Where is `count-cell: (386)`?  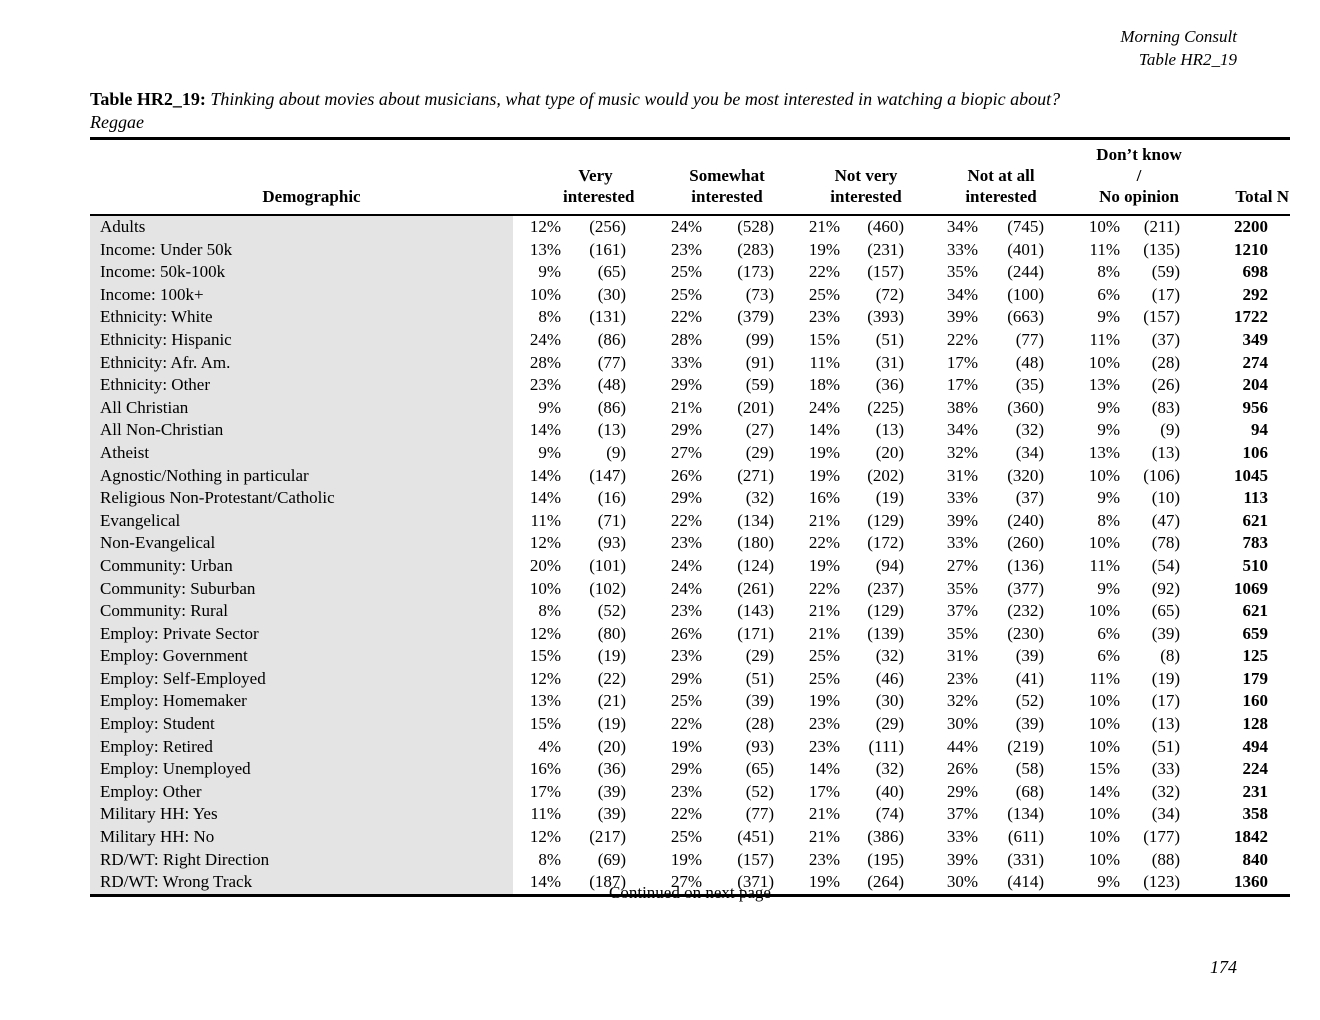 count-cell: (386) is located at coordinates (886, 837).